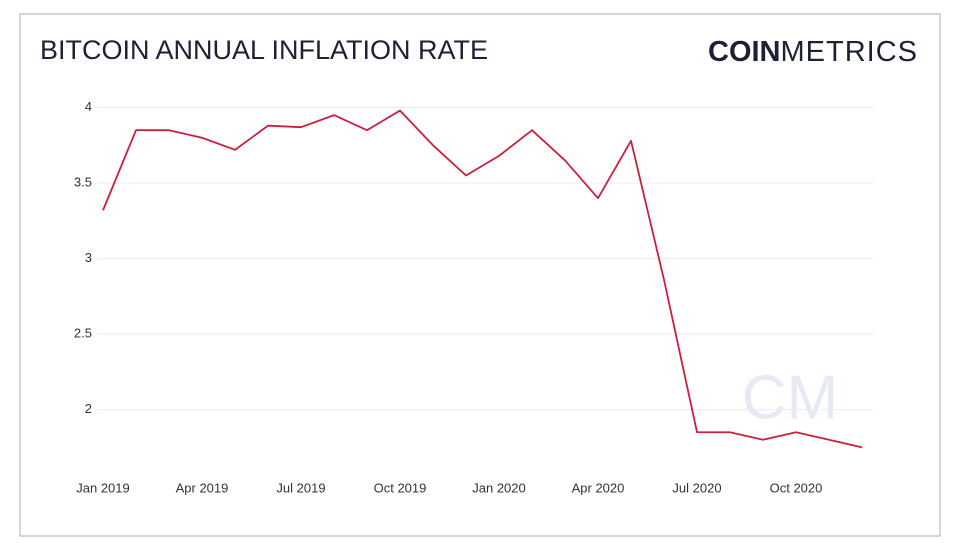 This screenshot has height=554, width=960. What do you see at coordinates (88, 106) in the screenshot?
I see `y-tick-label: 4` at bounding box center [88, 106].